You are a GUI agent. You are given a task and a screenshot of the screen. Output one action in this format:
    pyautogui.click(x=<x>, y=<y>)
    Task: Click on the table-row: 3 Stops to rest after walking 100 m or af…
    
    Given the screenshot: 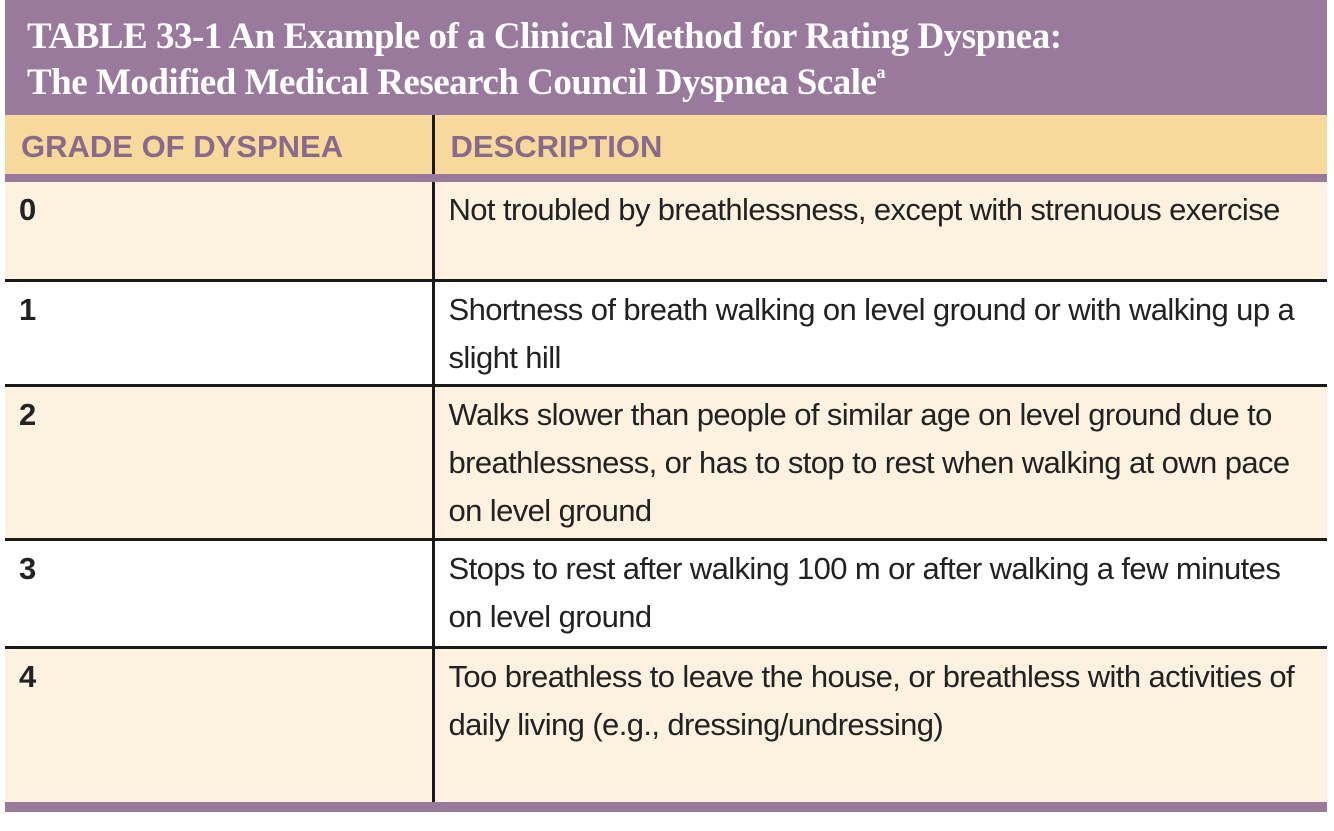 What is the action you would take?
    pyautogui.click(x=666, y=594)
    